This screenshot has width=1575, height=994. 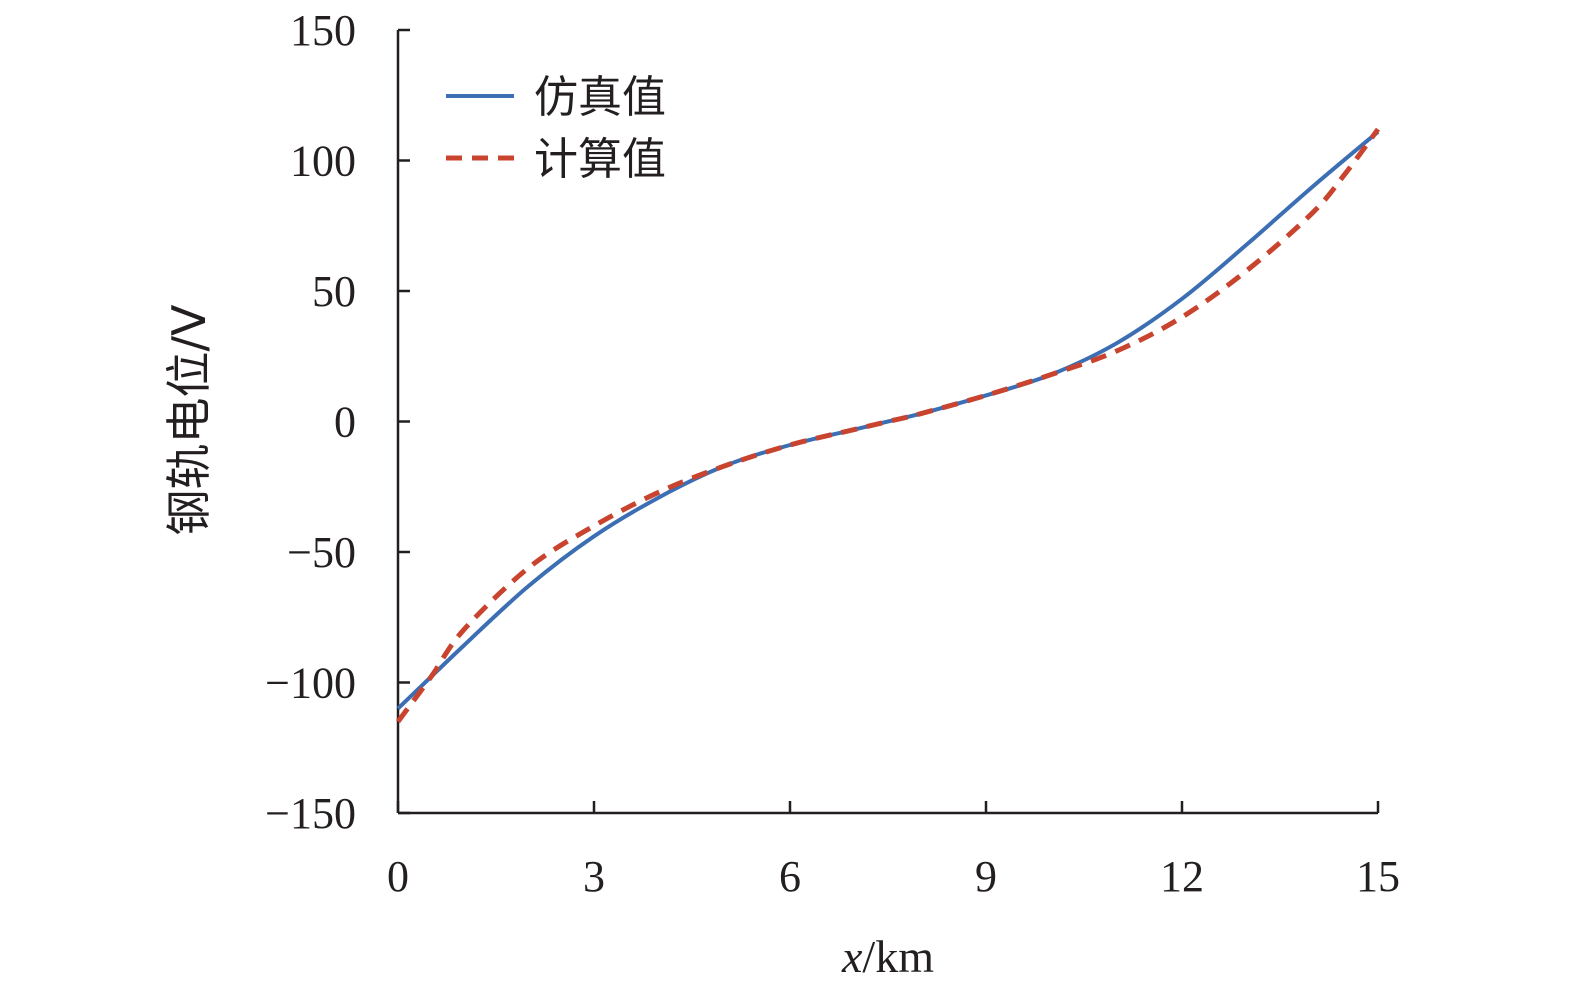 I want to click on x-axis-title-unit: /km, so click(x=898, y=956).